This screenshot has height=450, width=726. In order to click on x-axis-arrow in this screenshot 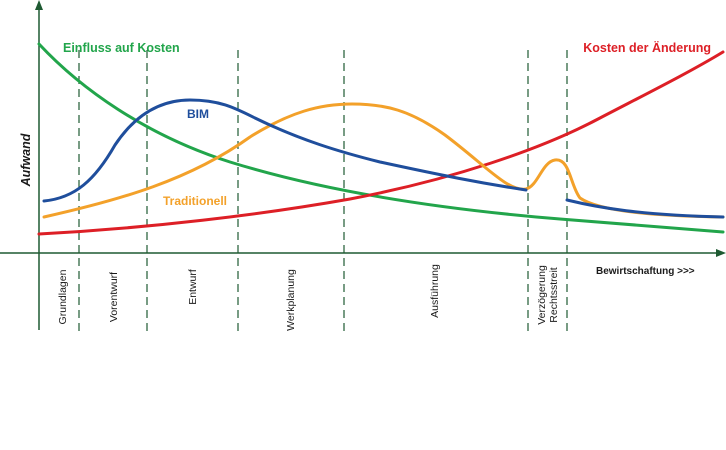, I will do `click(721, 253)`.